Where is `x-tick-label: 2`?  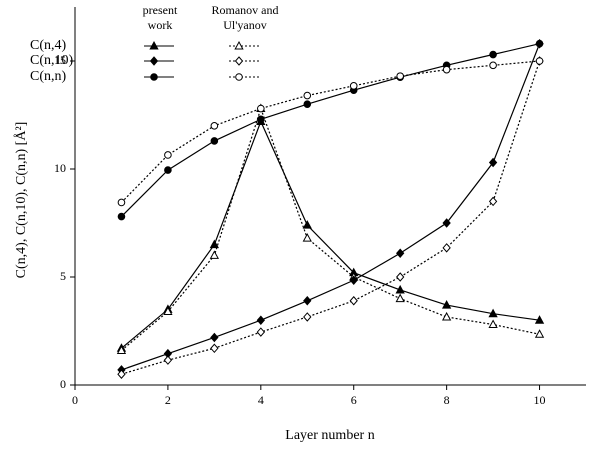
x-tick-label: 2 is located at coordinates (168, 400).